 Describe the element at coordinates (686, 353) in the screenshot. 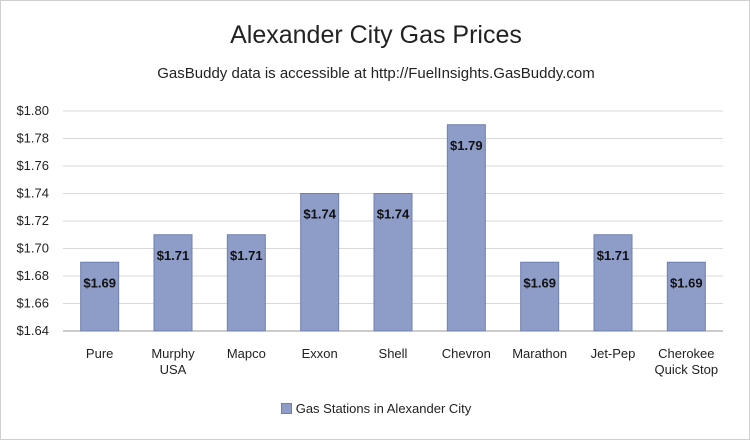

I see `x-tick-label-line: Cherokee` at that location.